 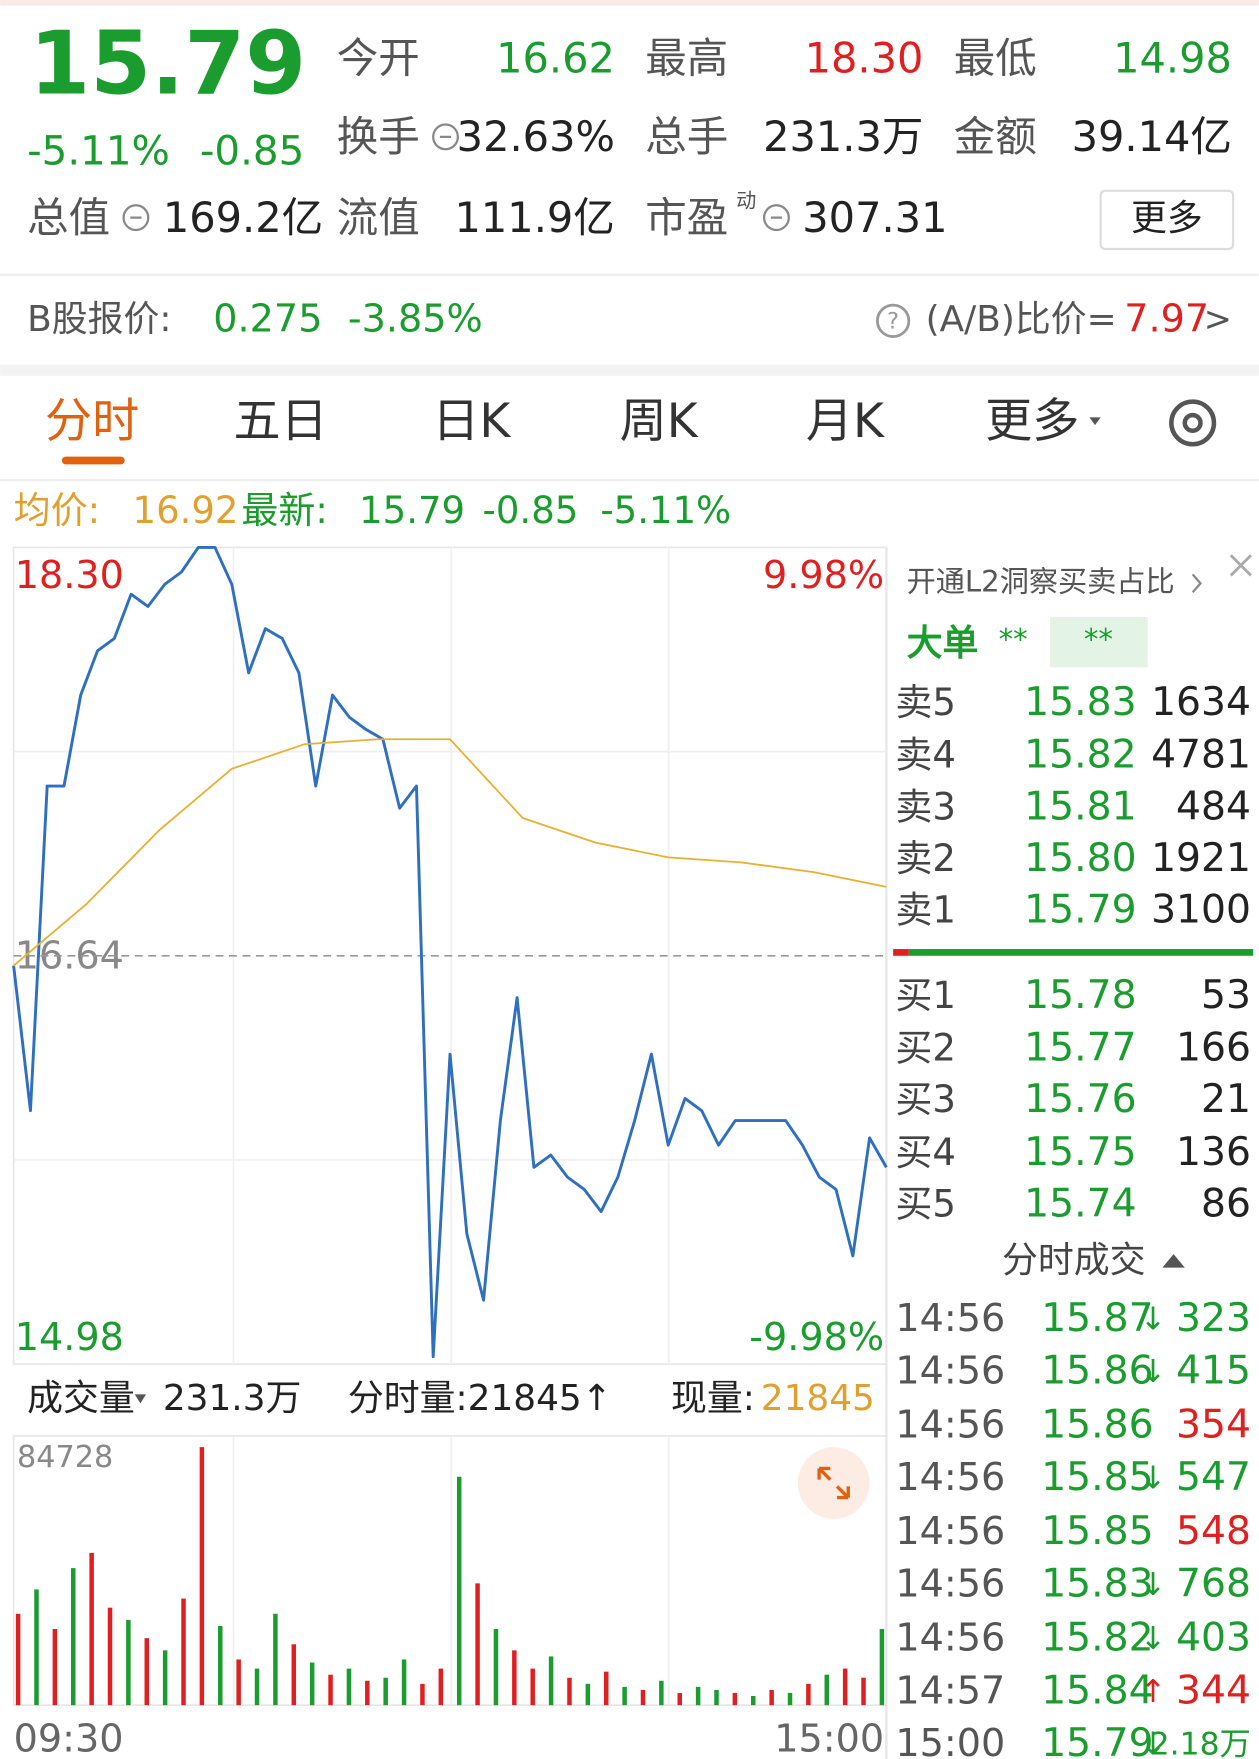 I want to click on y2-tick-label: -9.98%, so click(x=816, y=1337).